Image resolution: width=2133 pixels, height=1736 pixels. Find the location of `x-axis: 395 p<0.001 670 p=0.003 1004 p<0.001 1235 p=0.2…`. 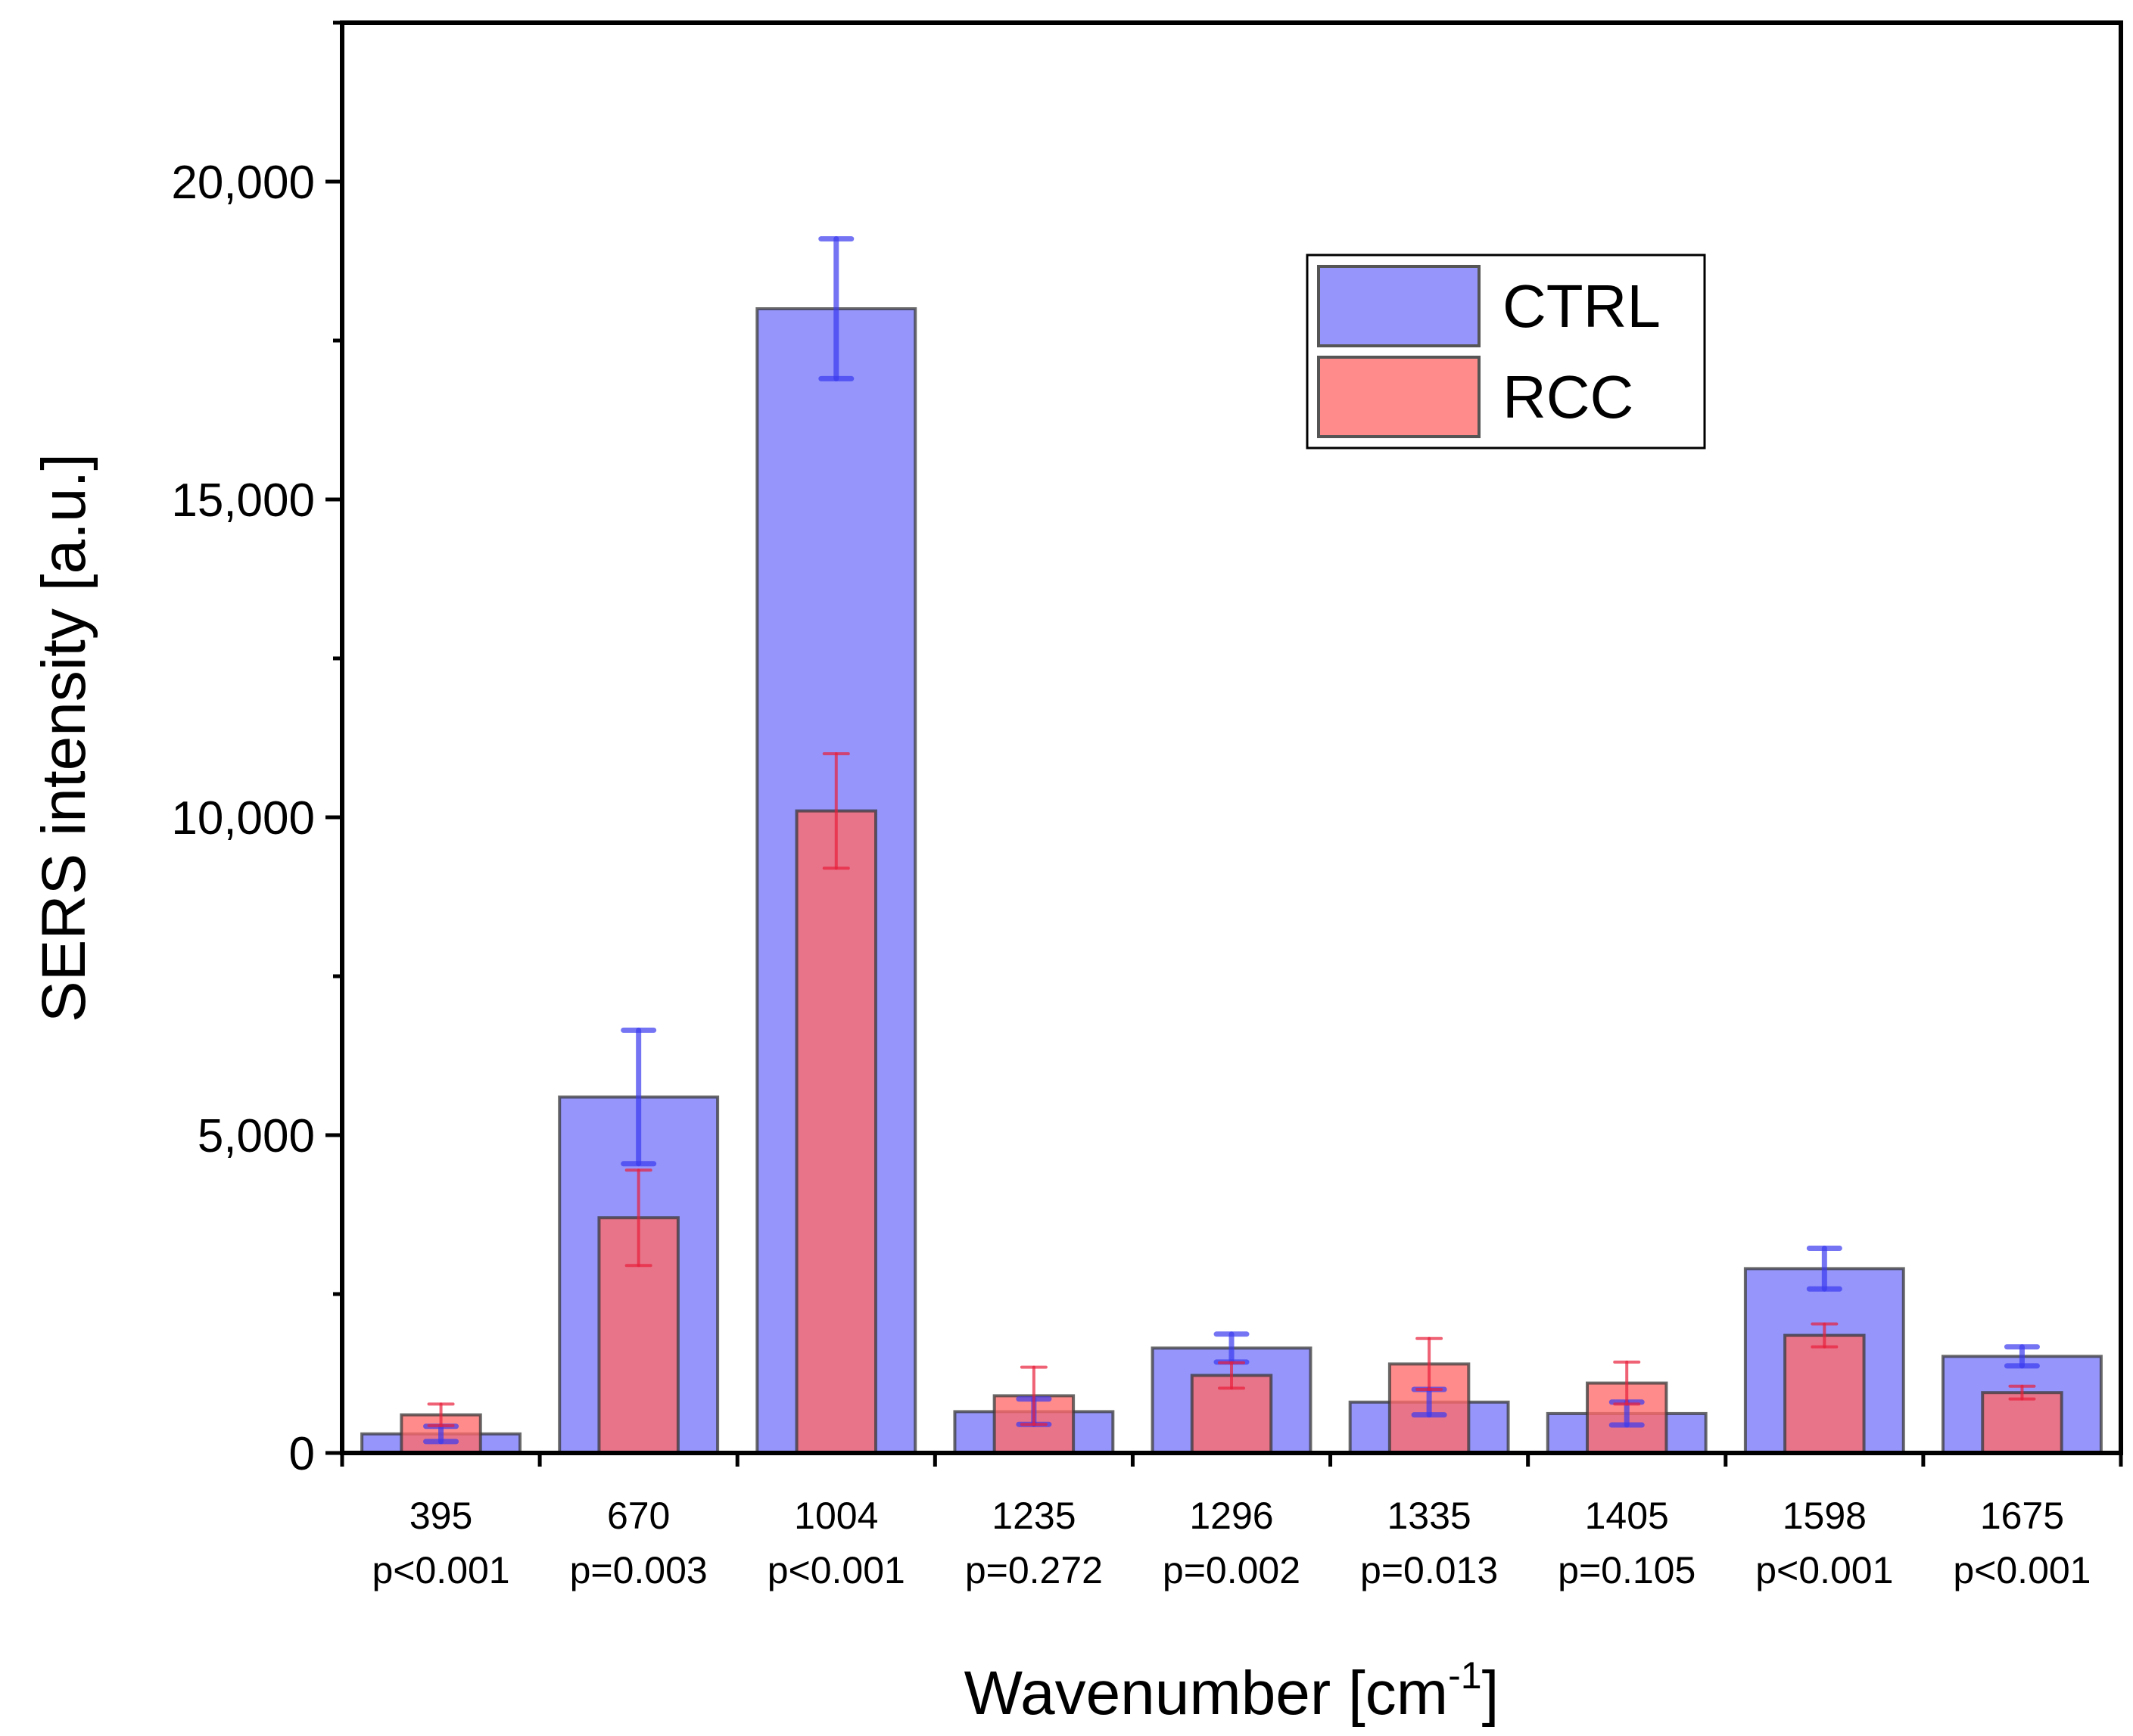

x-axis: 395 p<0.001 670 p=0.003 1004 p<0.001 1235 p=0.2… is located at coordinates (1231, 1522).